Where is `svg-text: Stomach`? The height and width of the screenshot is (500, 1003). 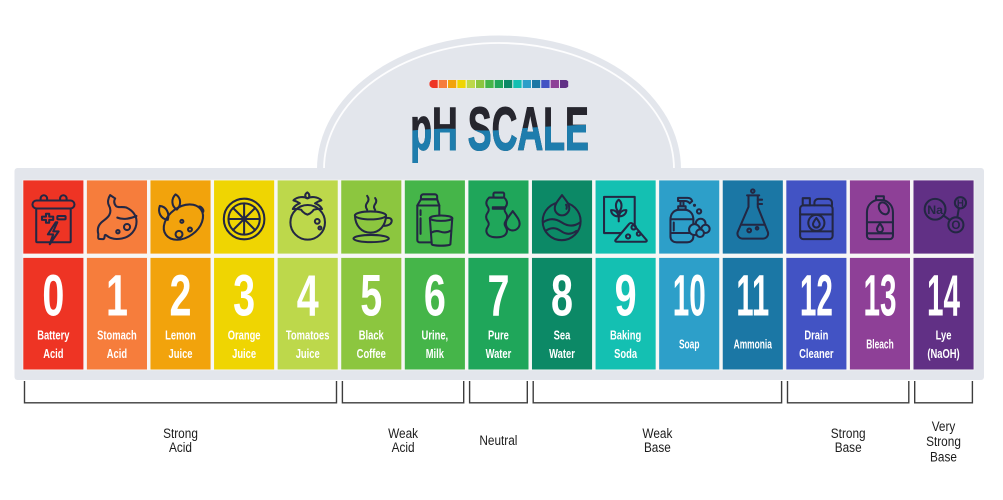
svg-text: Stomach is located at coordinates (117, 335).